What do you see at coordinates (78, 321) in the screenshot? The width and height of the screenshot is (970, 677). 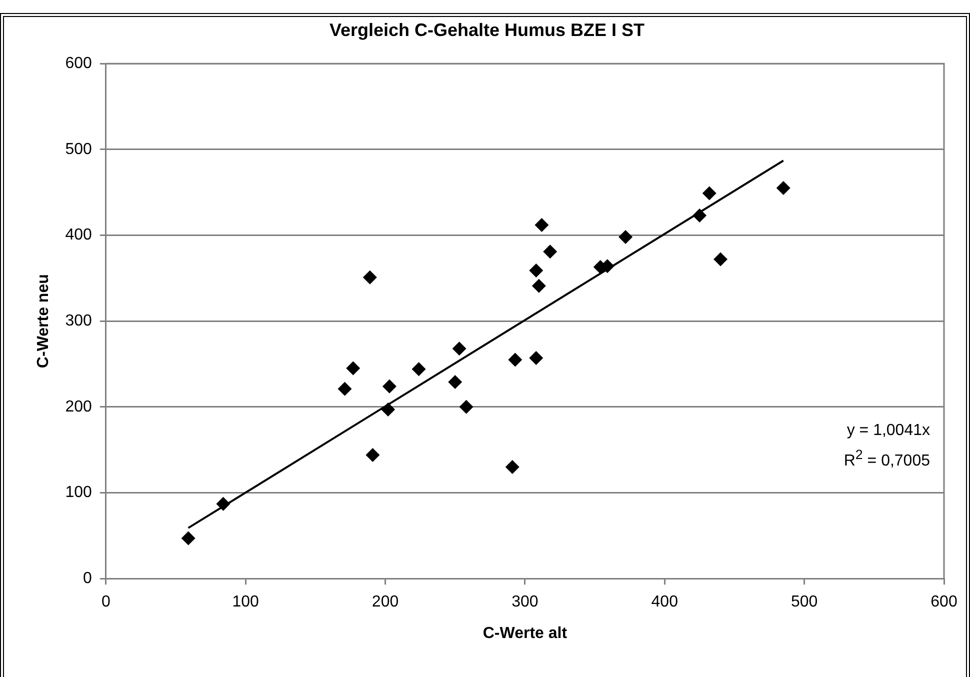 I see `y-tick-label: 300` at bounding box center [78, 321].